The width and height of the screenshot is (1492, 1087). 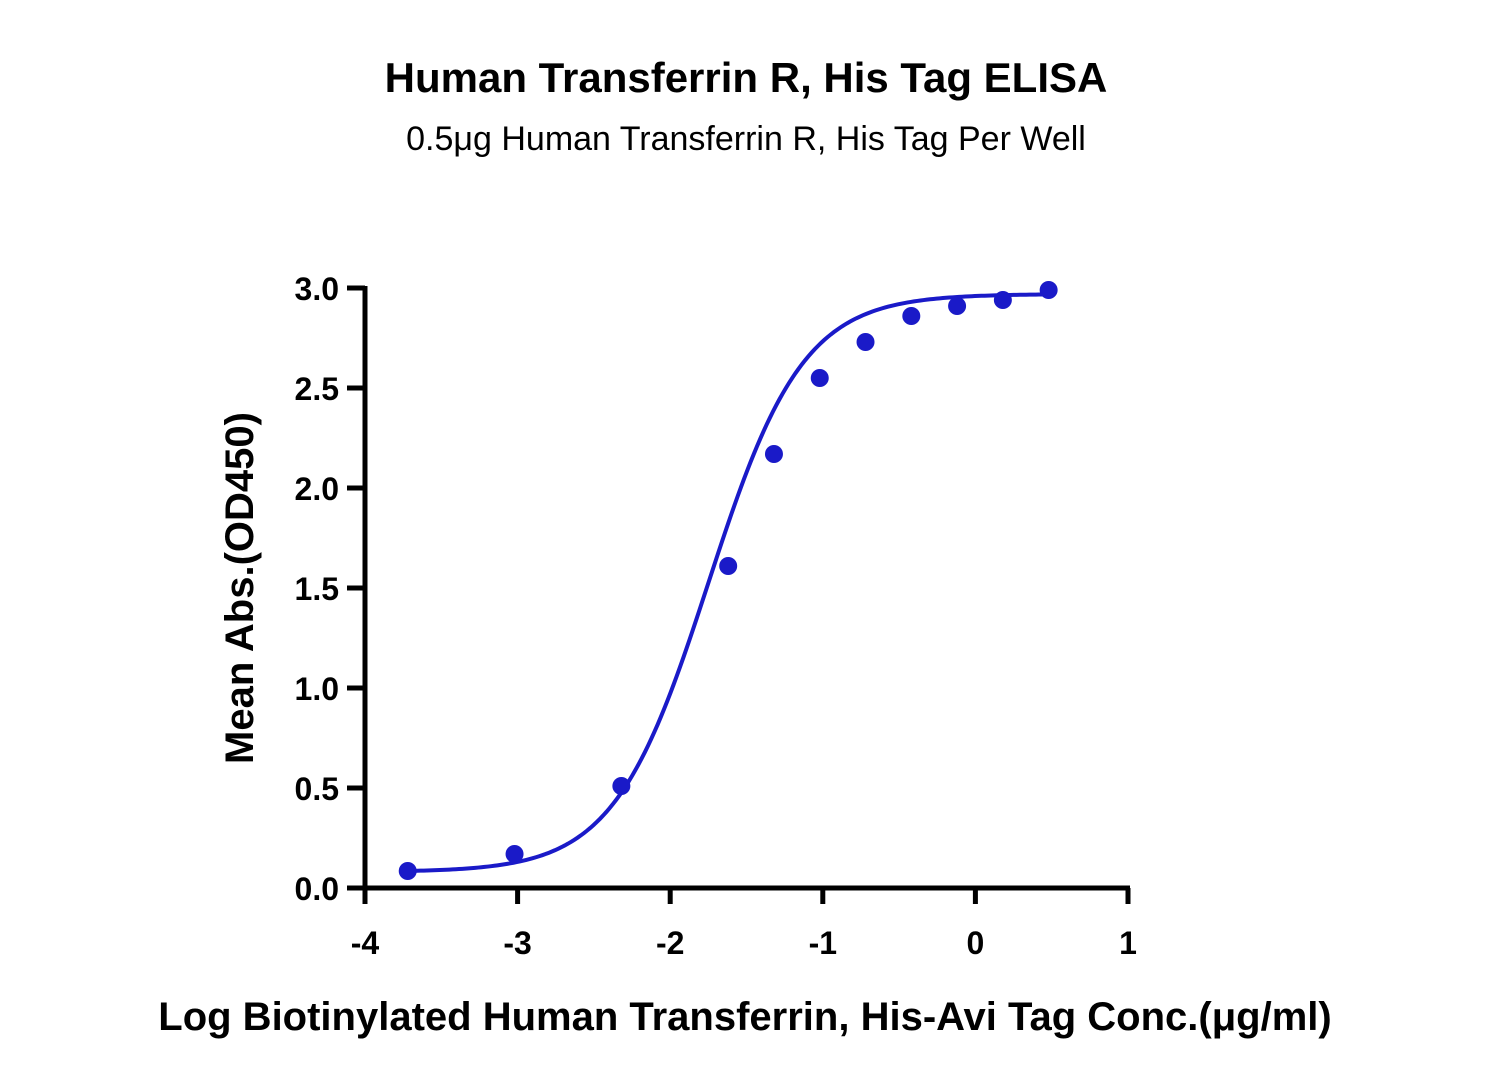 I want to click on y-axis-ticks: 0.0 0.5 1.0 1.5 2.0 2.5 3.0, so click(x=330, y=589).